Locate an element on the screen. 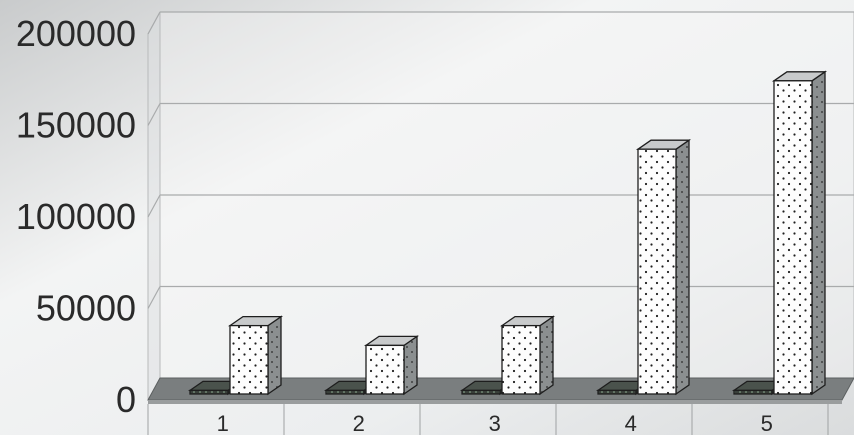  bar-series1-cat5-front is located at coordinates (753, 392).